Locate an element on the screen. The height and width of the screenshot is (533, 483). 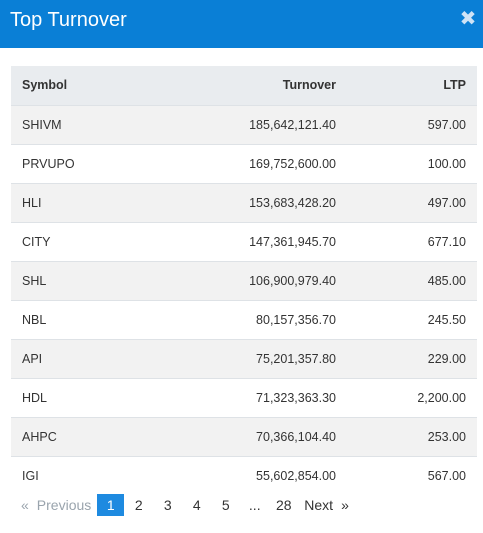
cell-turnover: 80,157,356.70 is located at coordinates (296, 319).